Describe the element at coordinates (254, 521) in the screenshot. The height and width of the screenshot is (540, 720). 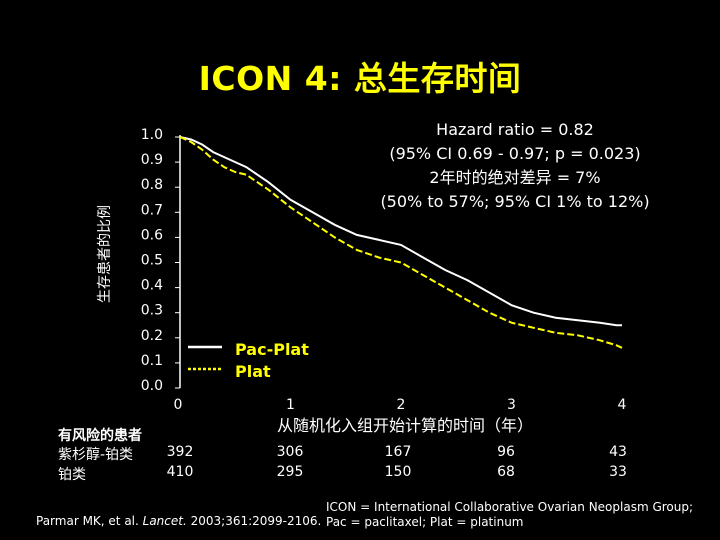
I see `citation-details: 2003;361:2099-2106.` at that location.